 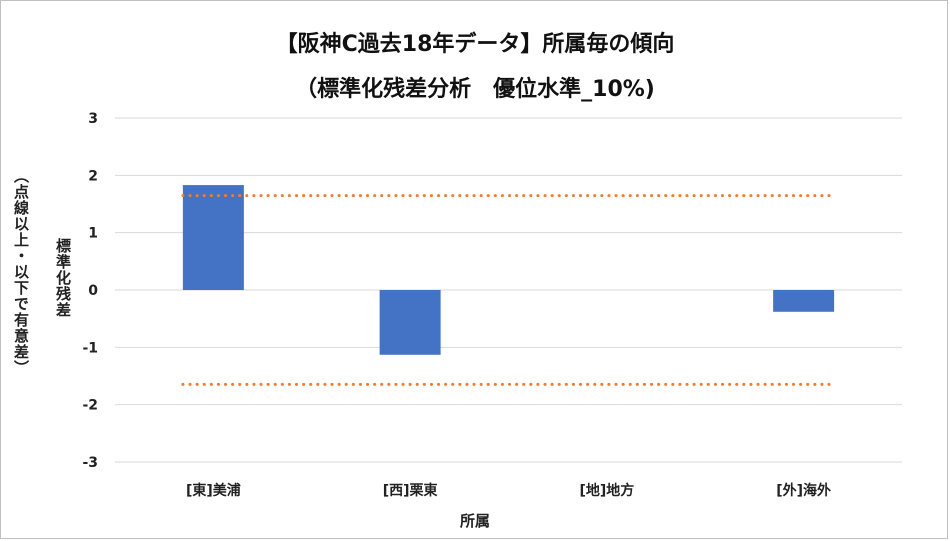 I want to click on y-axis-label-line1: 標準化残差, so click(x=63, y=278).